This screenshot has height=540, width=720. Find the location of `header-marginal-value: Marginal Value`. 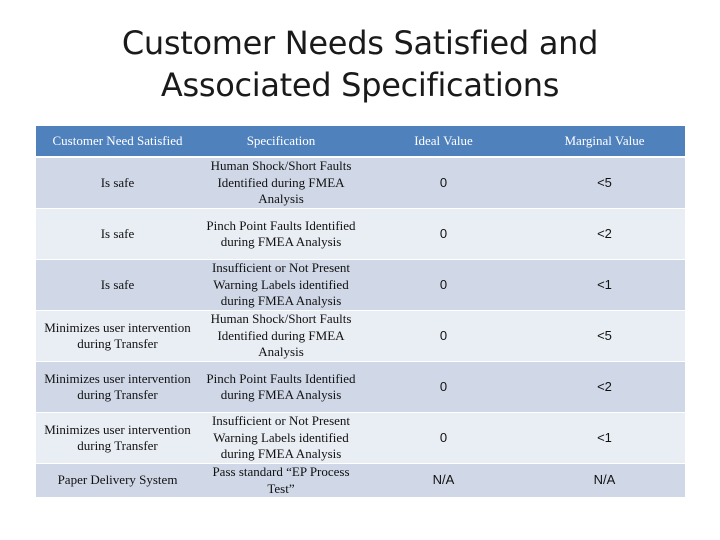

header-marginal-value: Marginal Value is located at coordinates (604, 142).